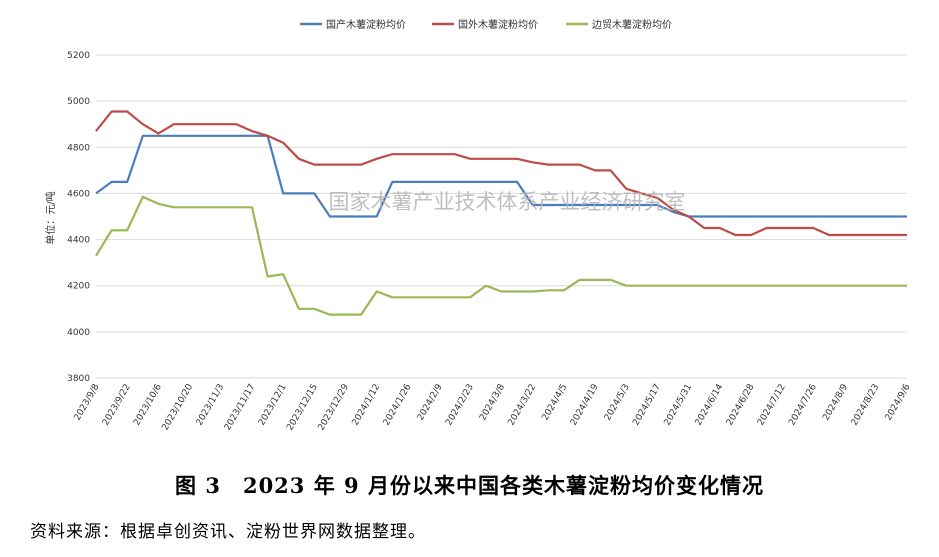 The width and height of the screenshot is (939, 557). I want to click on x-tick-label: 2023/12/1, so click(273, 405).